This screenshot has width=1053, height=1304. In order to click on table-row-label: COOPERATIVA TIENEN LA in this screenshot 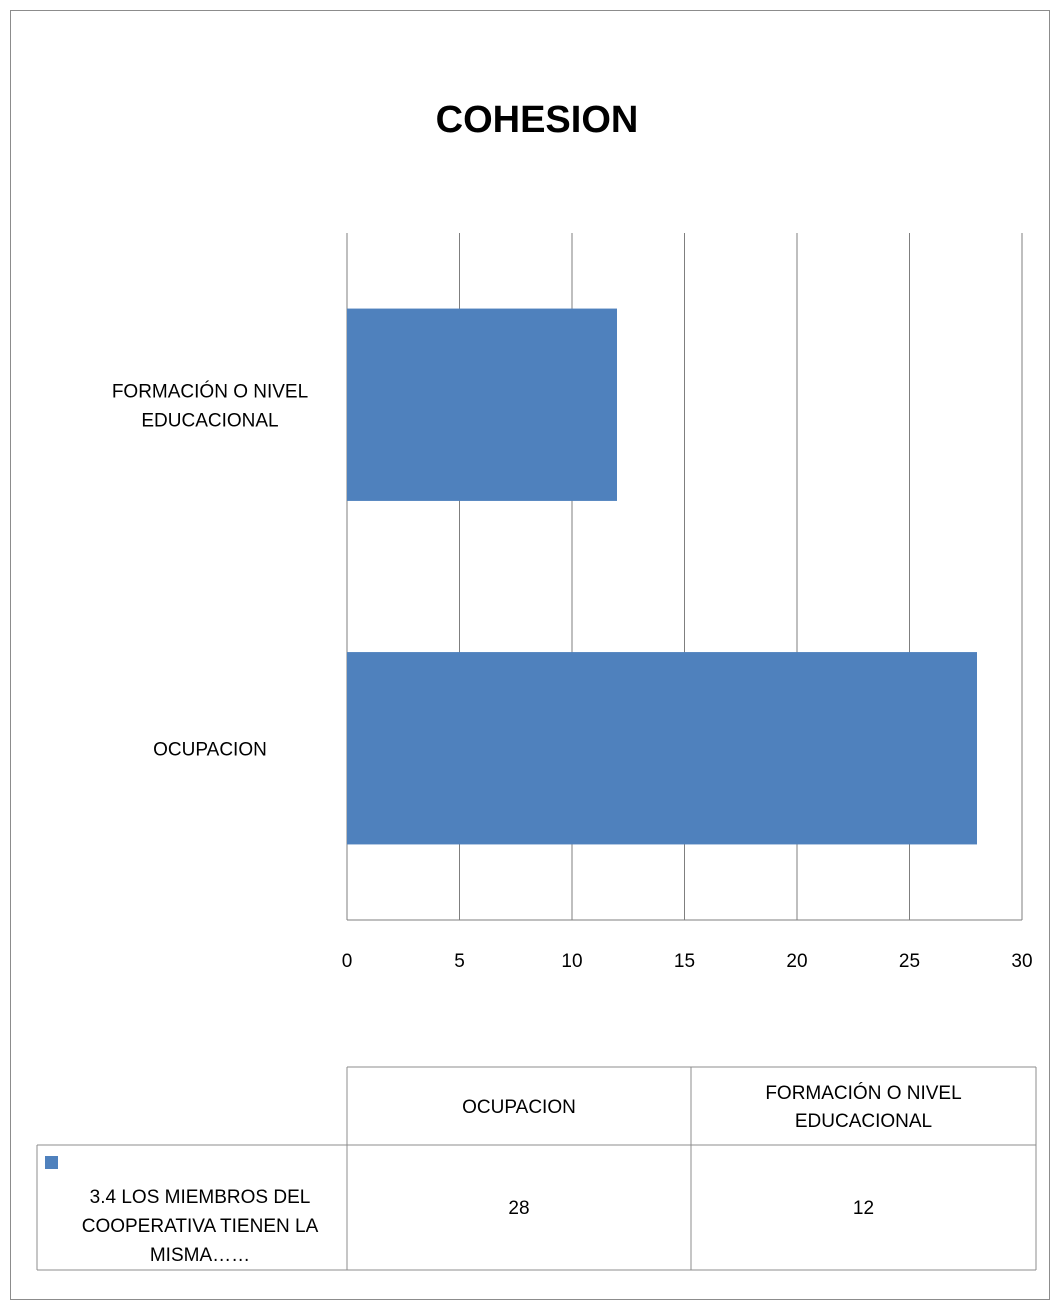, I will do `click(200, 1226)`.